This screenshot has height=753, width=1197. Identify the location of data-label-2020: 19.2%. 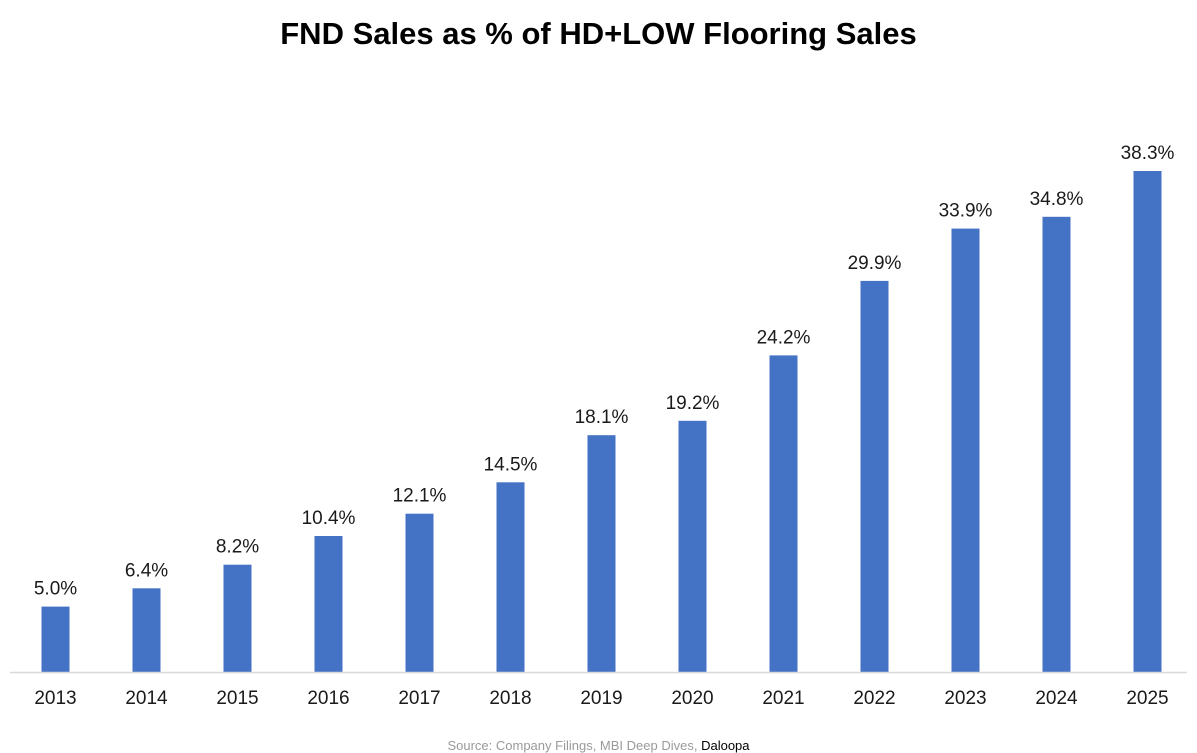
(693, 403).